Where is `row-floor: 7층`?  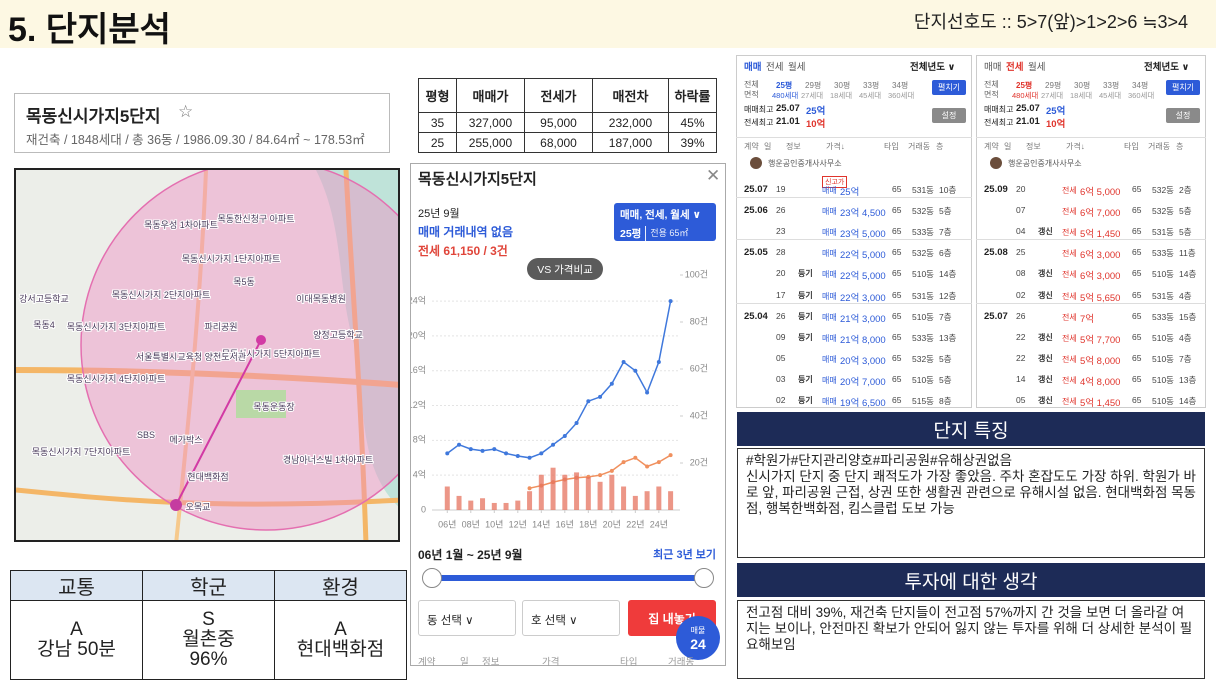 row-floor: 7층 is located at coordinates (945, 316).